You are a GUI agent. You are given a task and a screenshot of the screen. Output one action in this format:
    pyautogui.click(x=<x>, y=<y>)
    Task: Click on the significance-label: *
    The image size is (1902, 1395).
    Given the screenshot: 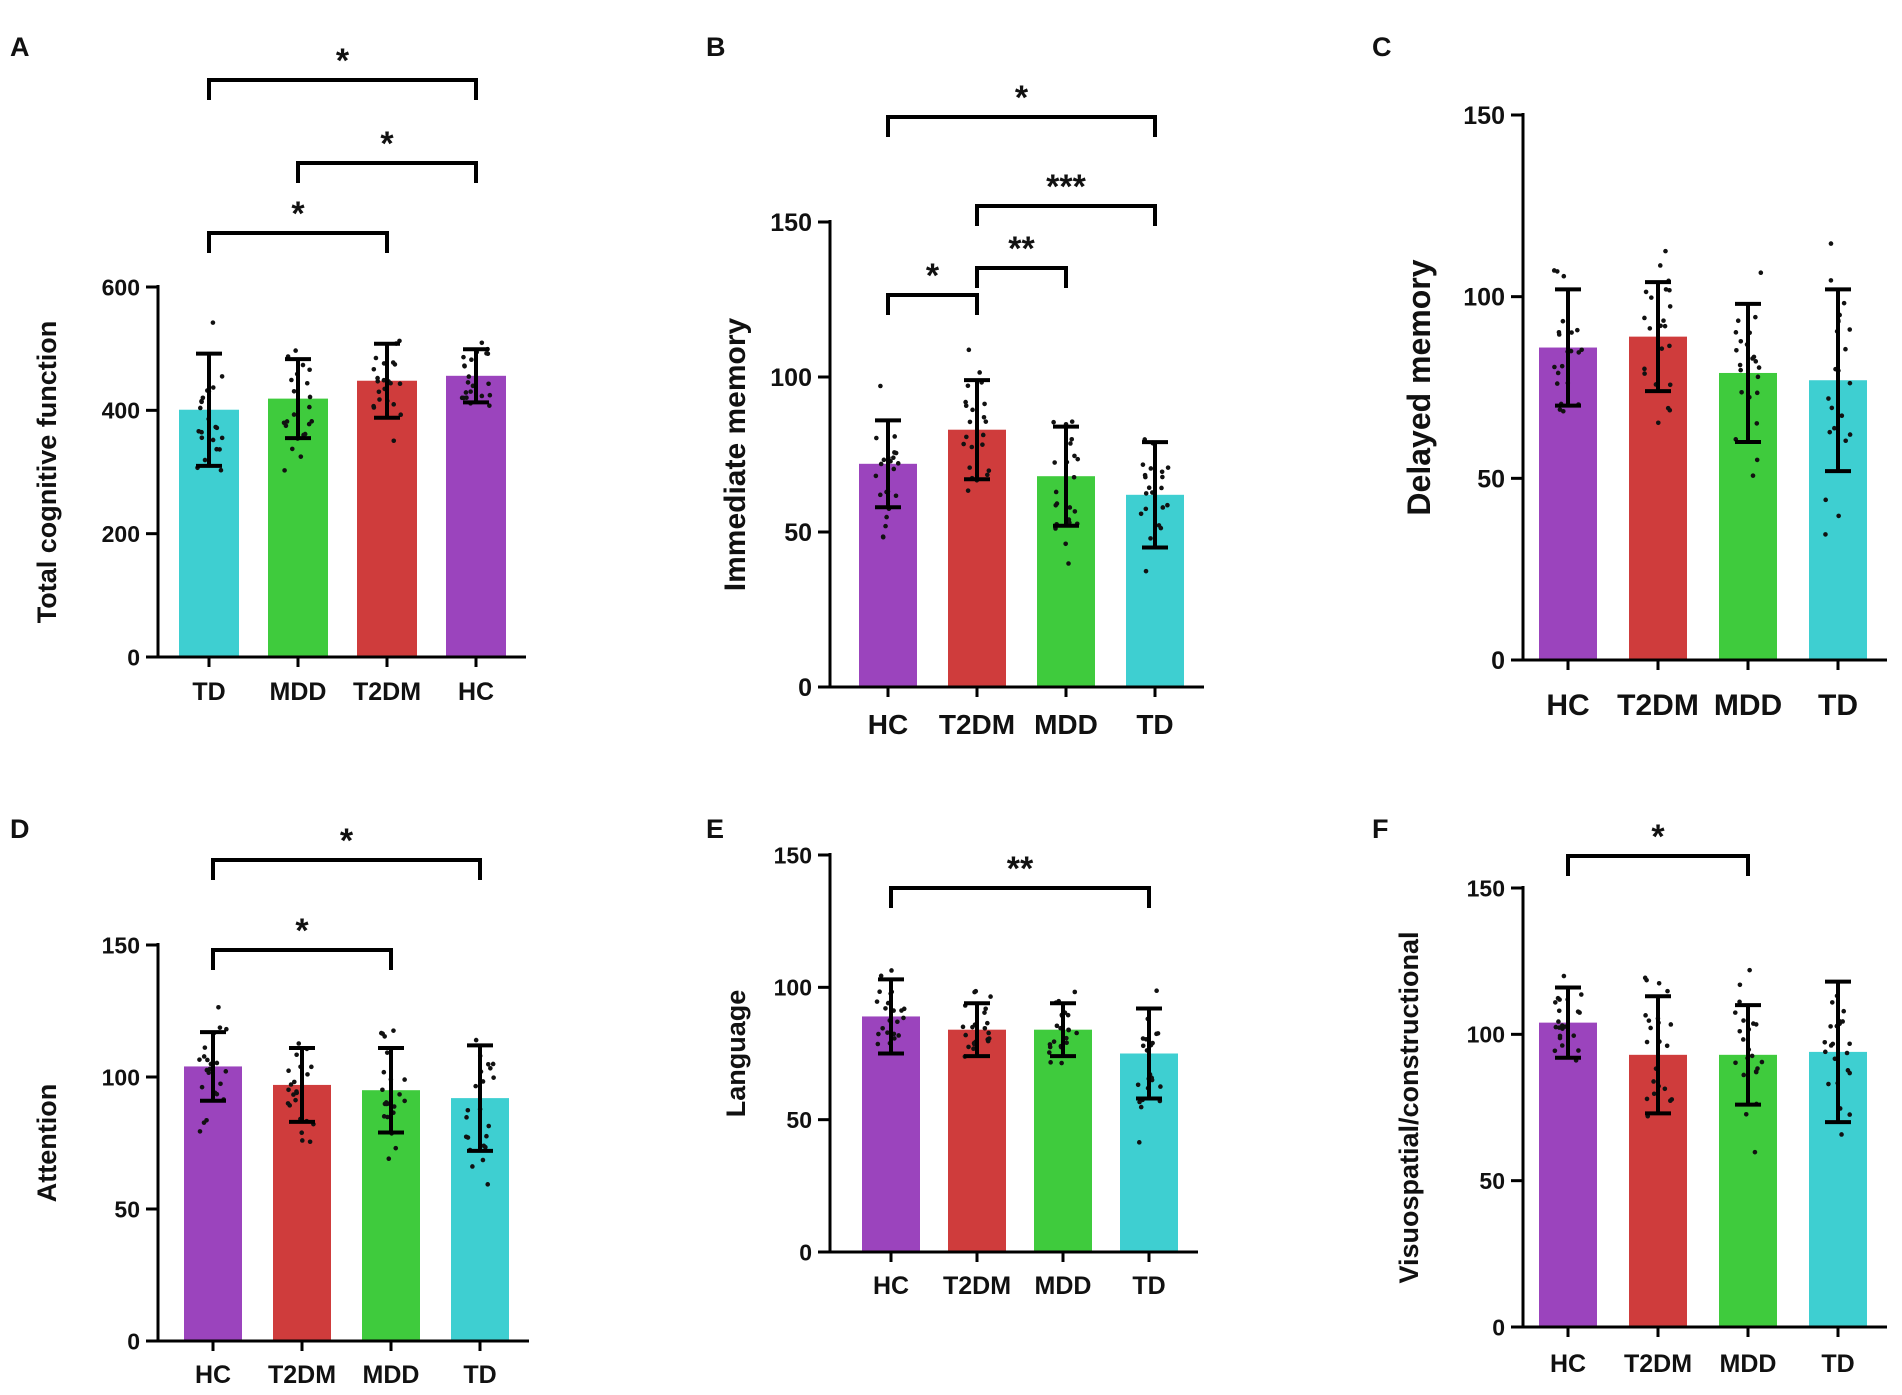 What is the action you would take?
    pyautogui.click(x=1658, y=837)
    